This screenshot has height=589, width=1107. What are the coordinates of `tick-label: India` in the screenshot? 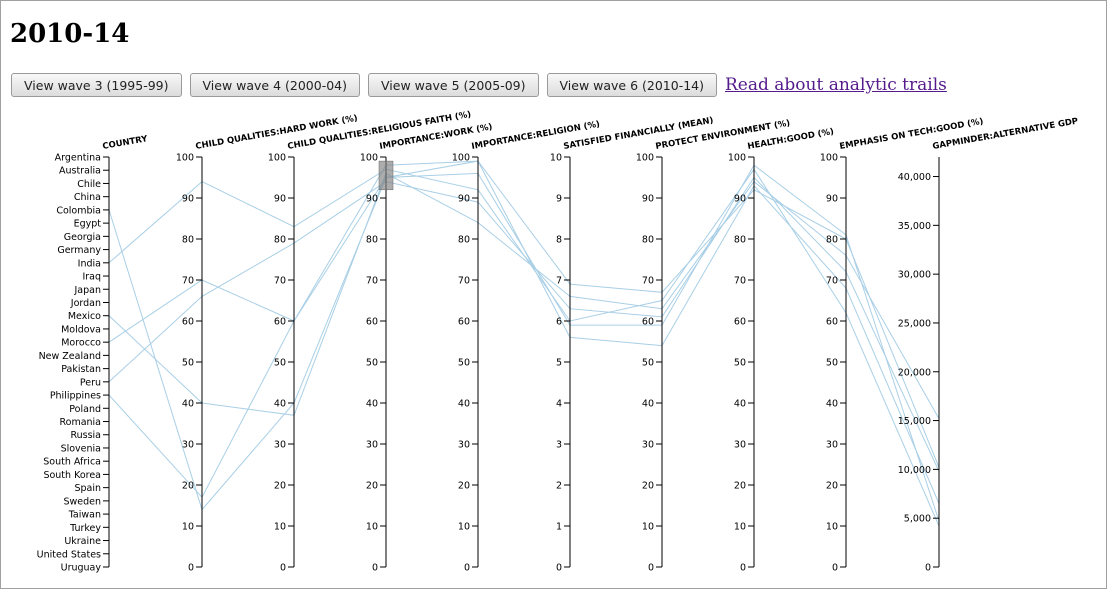 It's located at (89, 263).